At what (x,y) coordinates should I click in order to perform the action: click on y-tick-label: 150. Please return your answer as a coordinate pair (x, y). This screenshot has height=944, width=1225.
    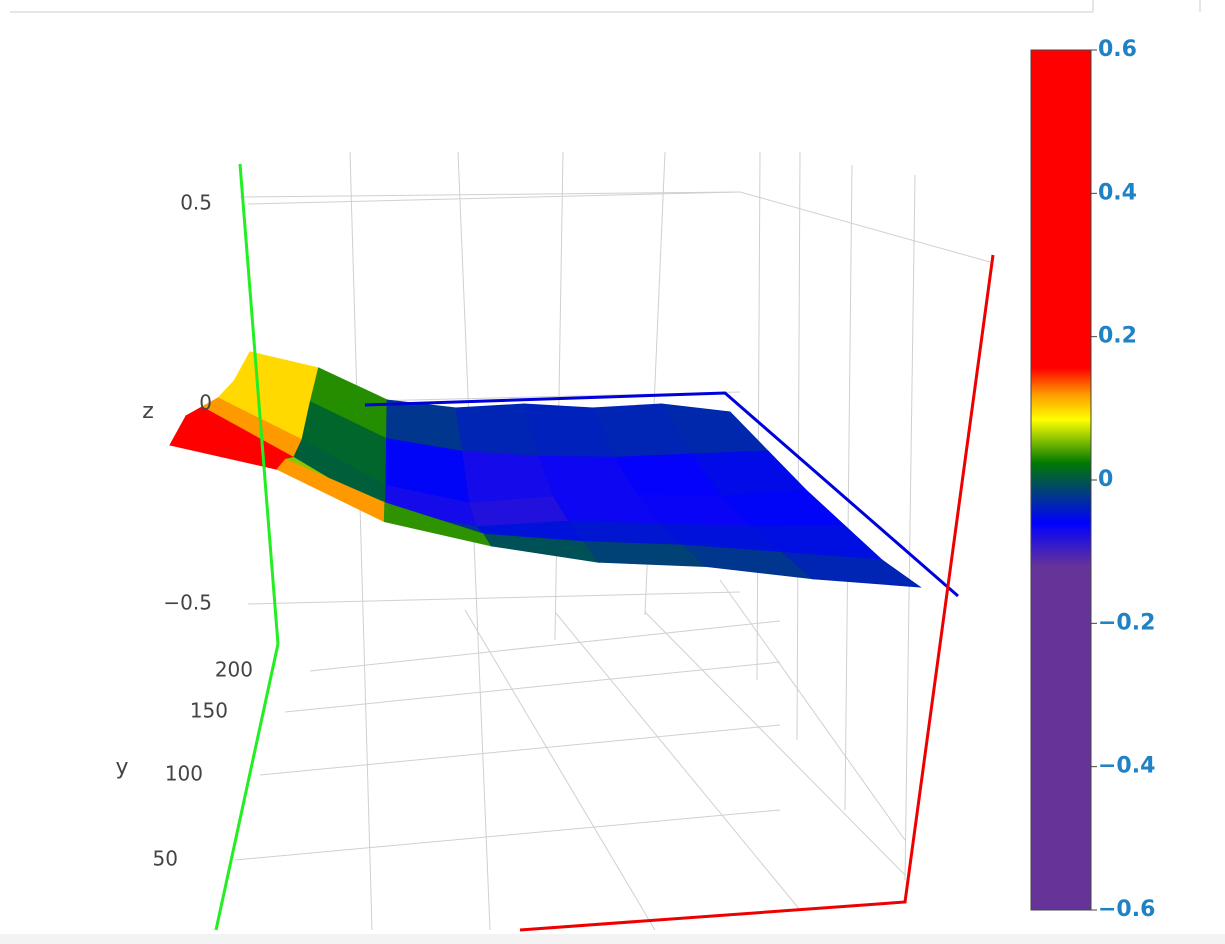
    Looking at the image, I should click on (209, 711).